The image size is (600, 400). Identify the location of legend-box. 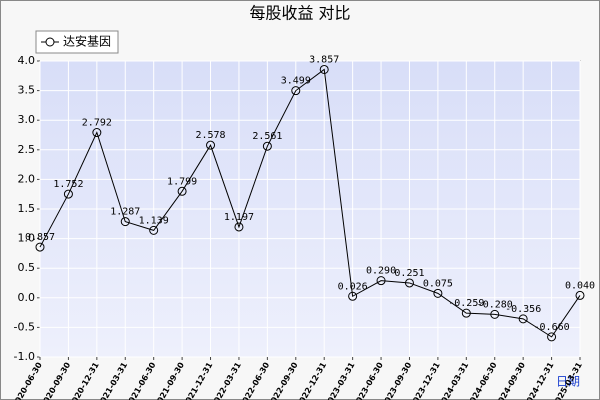
(77, 42).